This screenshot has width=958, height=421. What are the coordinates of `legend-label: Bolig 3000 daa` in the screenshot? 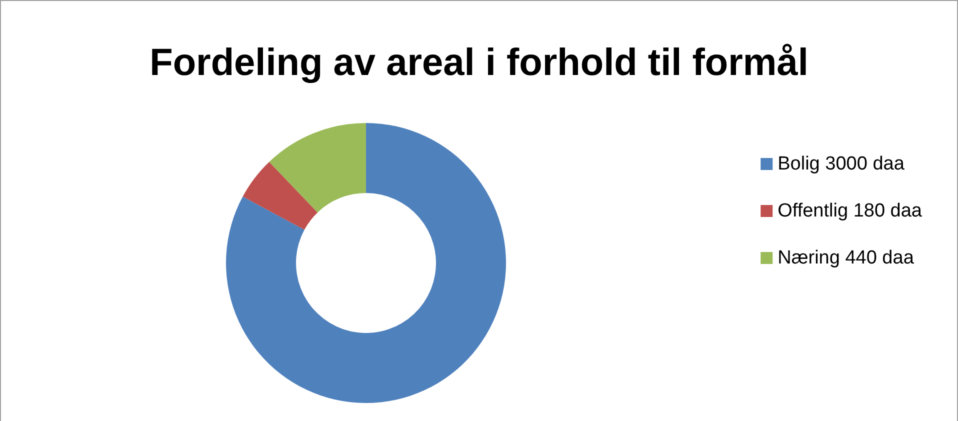 It's located at (841, 164).